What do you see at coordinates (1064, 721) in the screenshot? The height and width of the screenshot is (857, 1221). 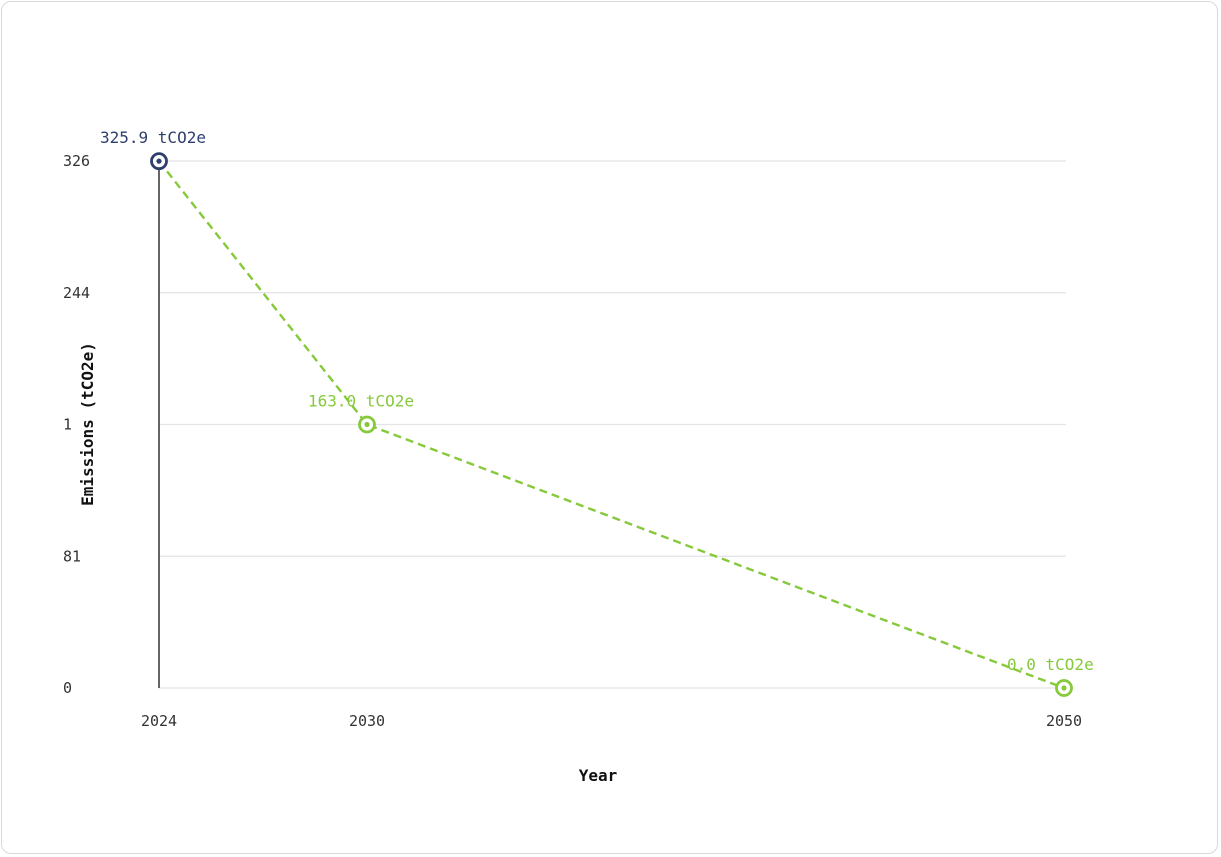 I see `x-tick-label: 2050` at bounding box center [1064, 721].